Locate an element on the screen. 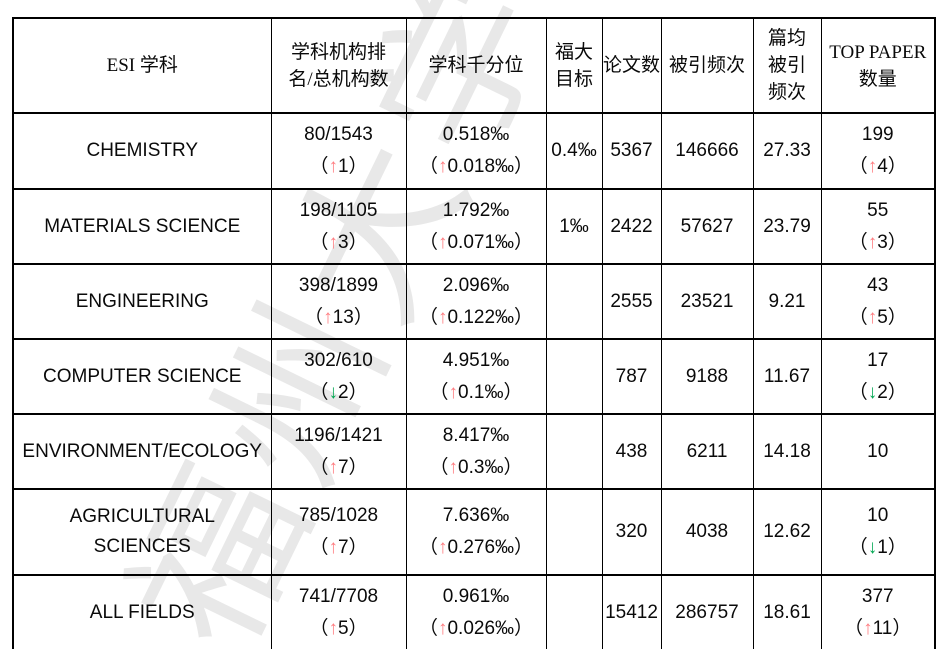  discipline-name: MATERIALS SCIENCE is located at coordinates (142, 226).